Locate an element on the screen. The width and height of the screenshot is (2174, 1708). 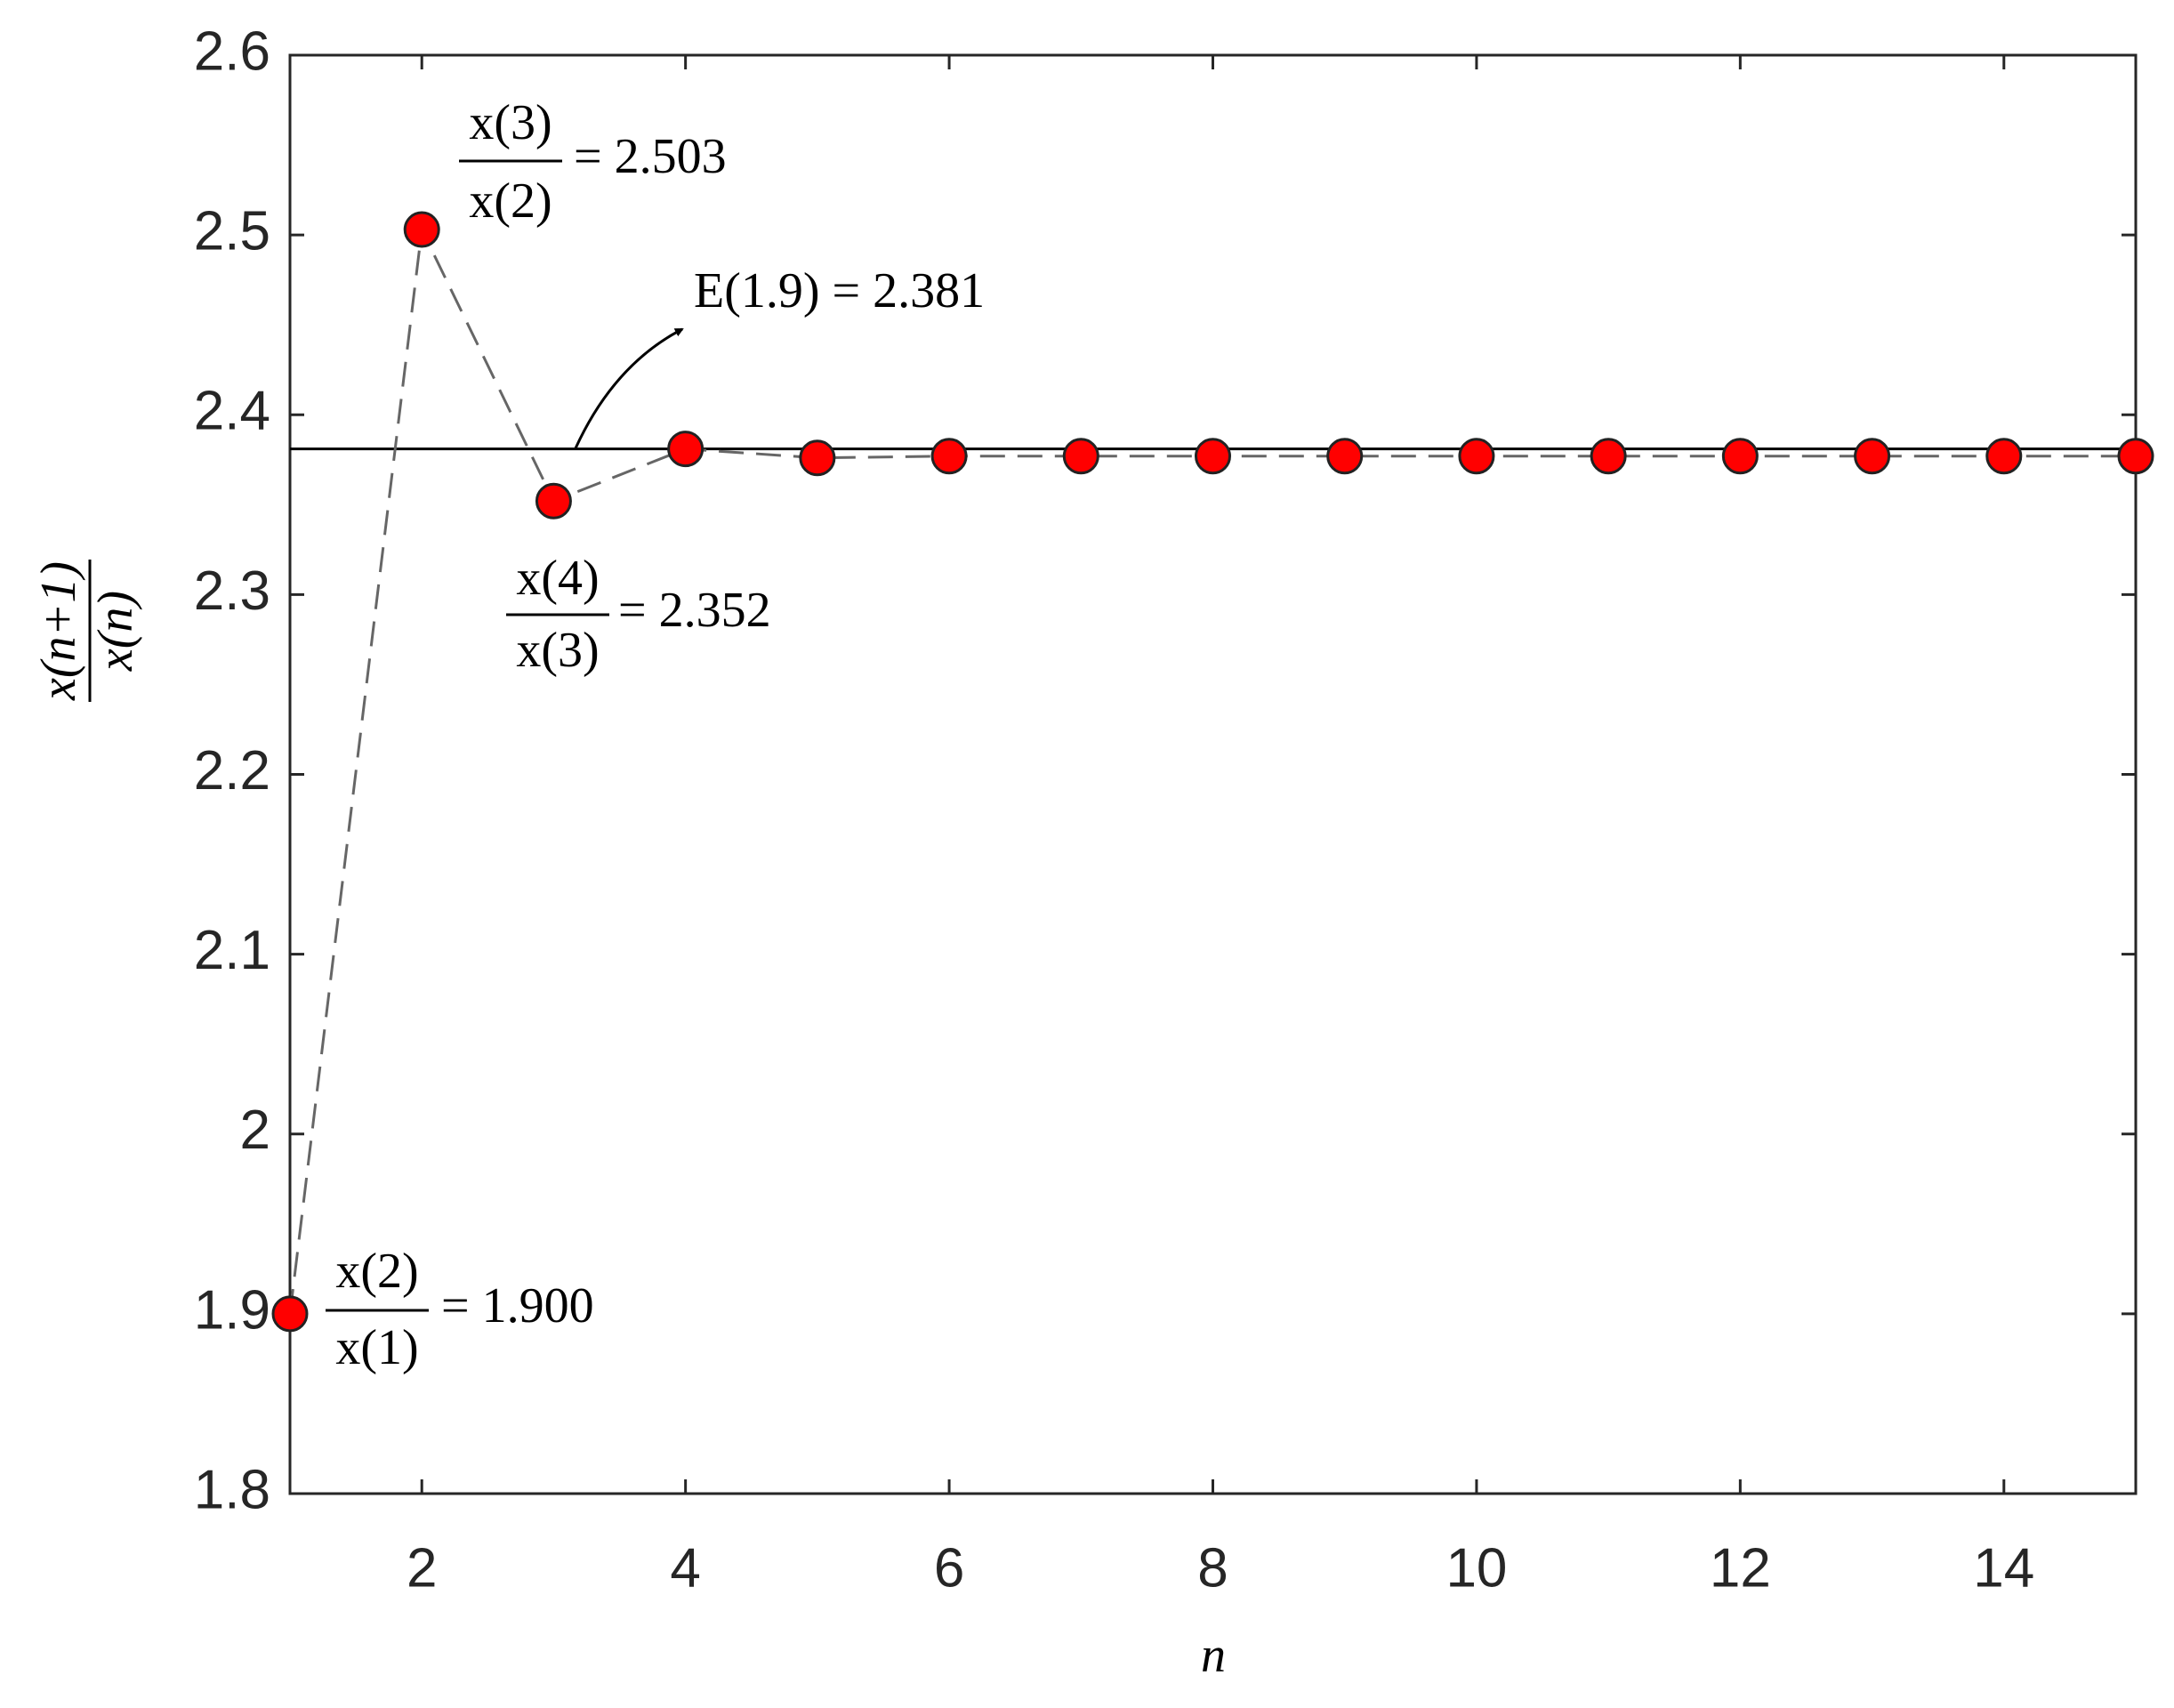
y-tick-label: 2 is located at coordinates (255, 1130).